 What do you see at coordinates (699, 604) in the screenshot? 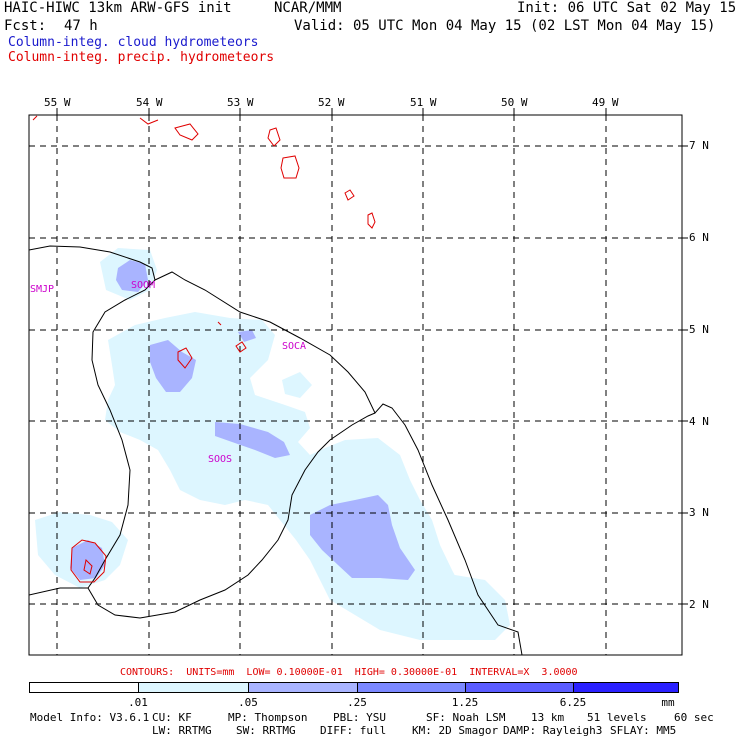
I see `lat-label-2n: 2 N` at bounding box center [699, 604].